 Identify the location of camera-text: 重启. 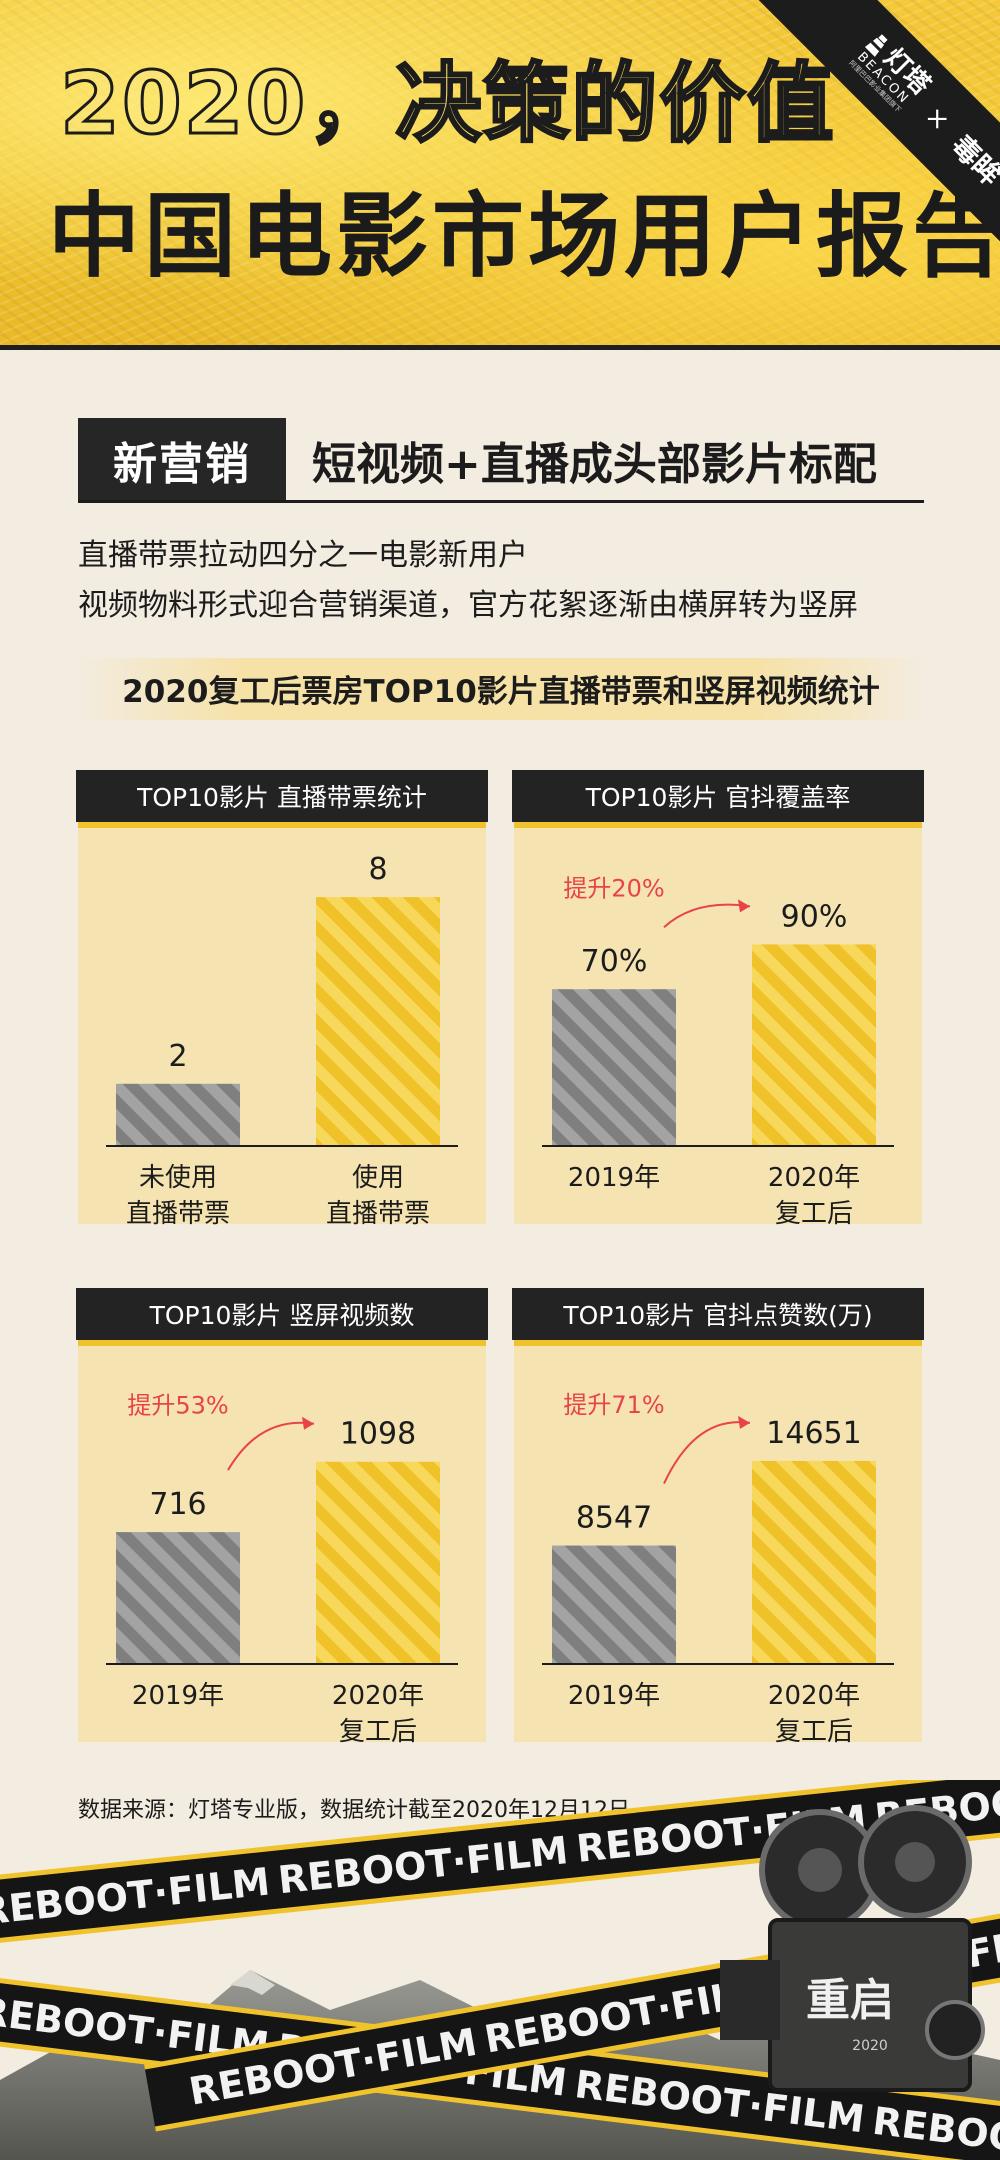
(850, 2000).